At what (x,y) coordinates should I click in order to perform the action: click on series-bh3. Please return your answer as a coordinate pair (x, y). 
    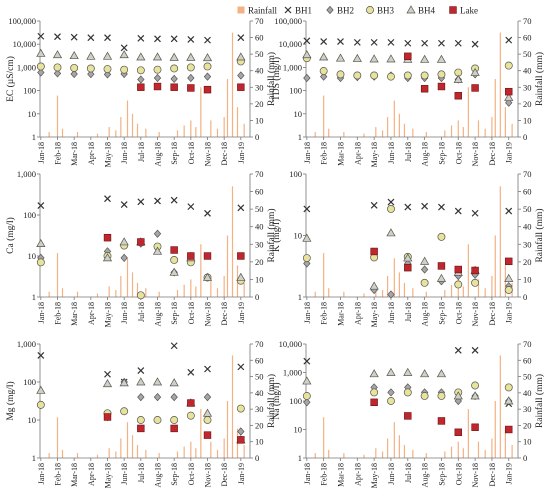
    Looking at the image, I should click on (140, 66).